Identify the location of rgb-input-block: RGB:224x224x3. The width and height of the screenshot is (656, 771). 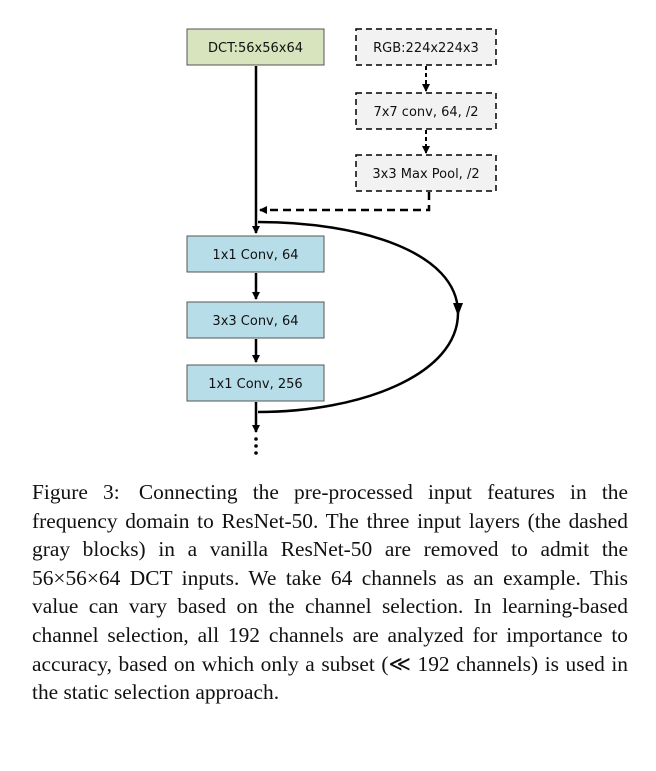
(426, 47).